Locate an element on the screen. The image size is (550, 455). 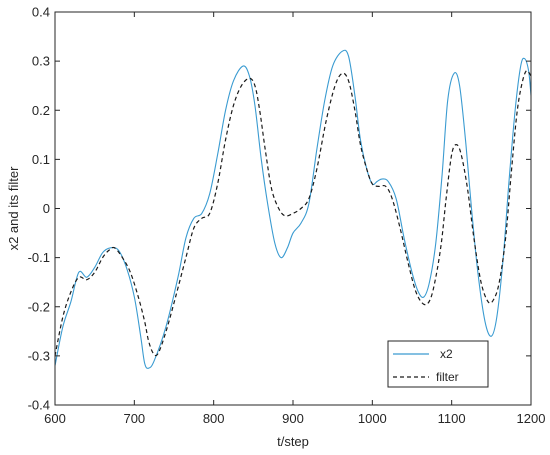
y-tick-label: 0 is located at coordinates (46, 208).